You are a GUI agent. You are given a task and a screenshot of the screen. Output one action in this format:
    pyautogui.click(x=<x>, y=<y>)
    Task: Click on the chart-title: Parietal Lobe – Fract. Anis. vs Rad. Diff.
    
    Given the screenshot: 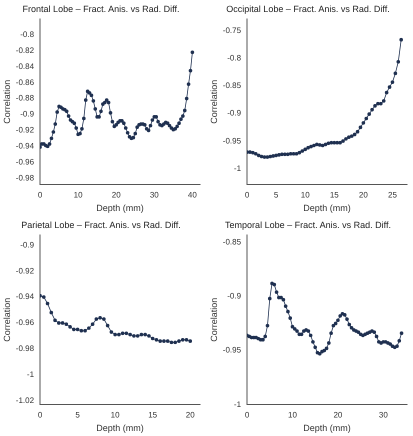 What is the action you would take?
    pyautogui.click(x=101, y=225)
    